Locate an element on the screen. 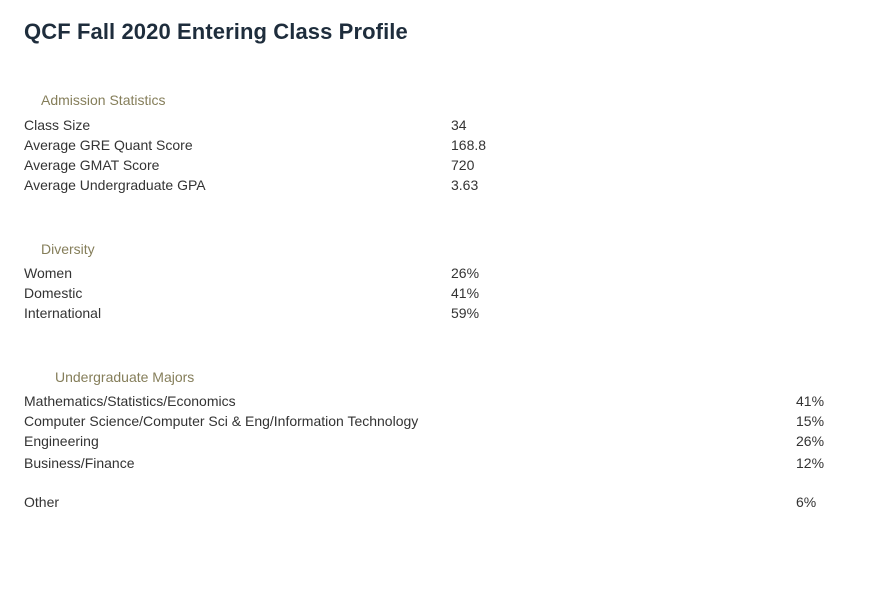 The image size is (881, 590). undergraduate-majors-heading: Undergraduate Majors is located at coordinates (125, 377).